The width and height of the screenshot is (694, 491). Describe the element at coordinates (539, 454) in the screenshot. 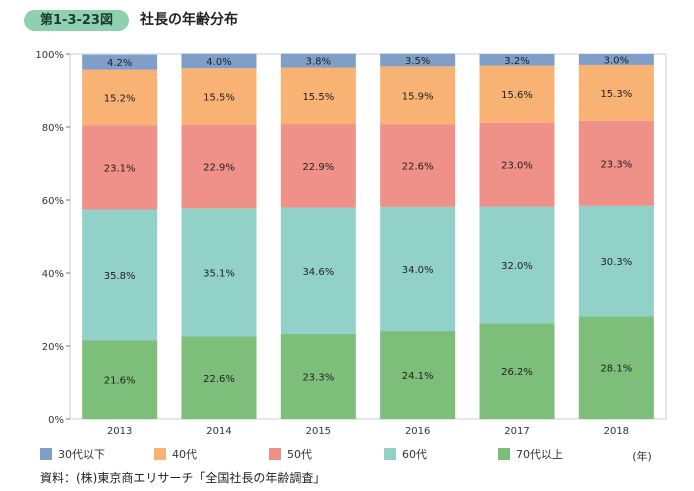

I see `legend-label: 70代以上` at that location.